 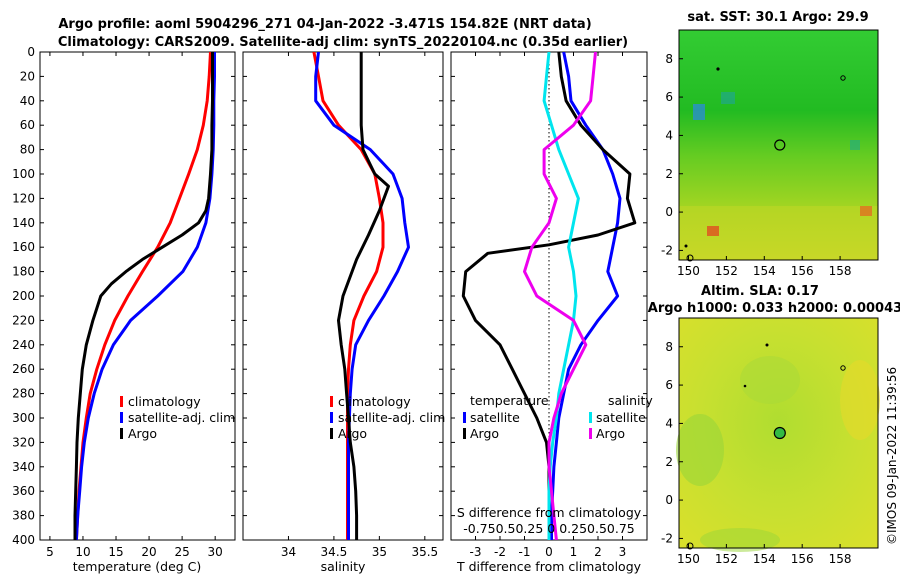 What do you see at coordinates (525, 552) in the screenshot?
I see `x-tick-label: -1` at bounding box center [525, 552].